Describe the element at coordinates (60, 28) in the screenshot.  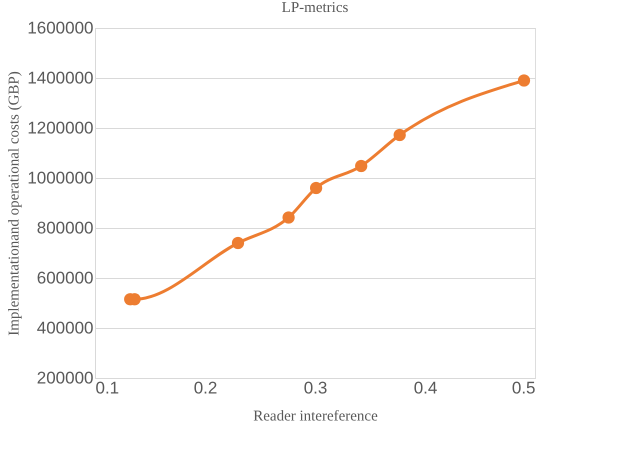
I see `y-tick-label: 1600000` at that location.